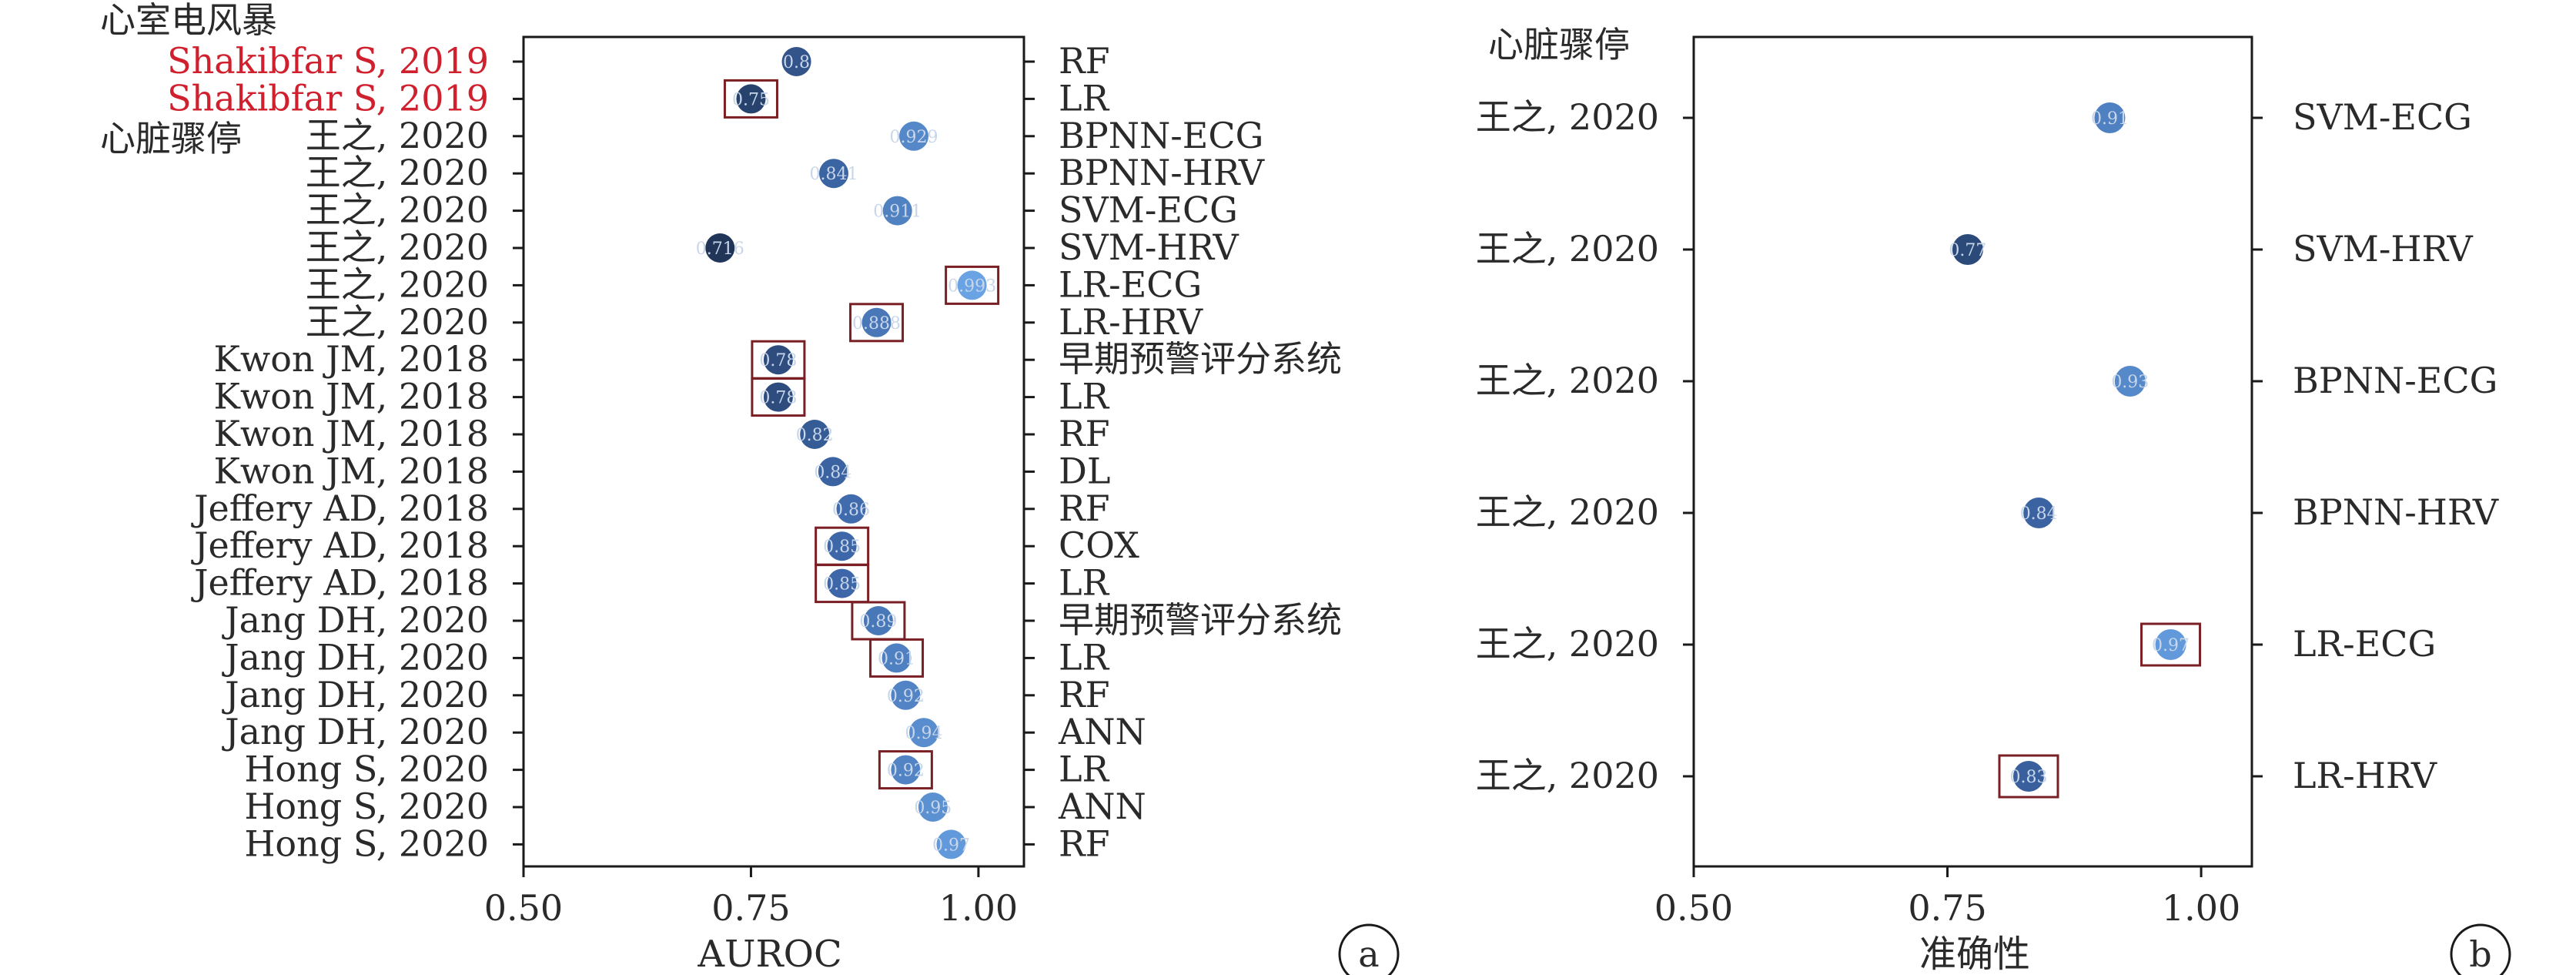 This screenshot has width=2576, height=975. What do you see at coordinates (366, 770) in the screenshot?
I see `study-label: Hong S, 2020` at bounding box center [366, 770].